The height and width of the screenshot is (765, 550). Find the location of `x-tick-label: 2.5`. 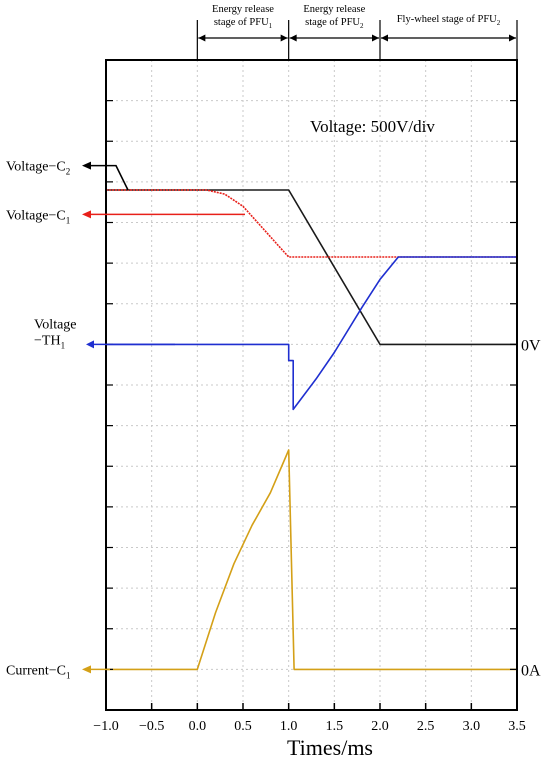

x-tick-label: 2.5 is located at coordinates (426, 726).